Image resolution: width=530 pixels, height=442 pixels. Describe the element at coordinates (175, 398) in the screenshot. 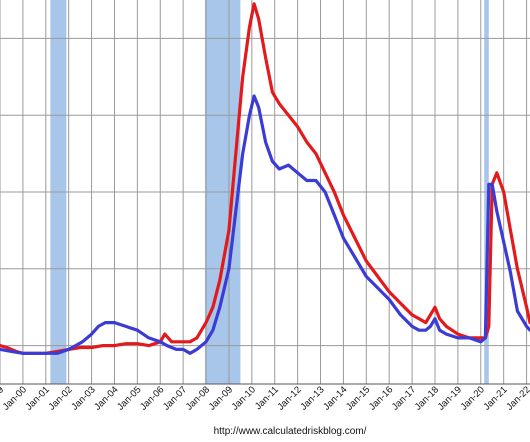

I see `x-tick-label: Jan-07` at that location.